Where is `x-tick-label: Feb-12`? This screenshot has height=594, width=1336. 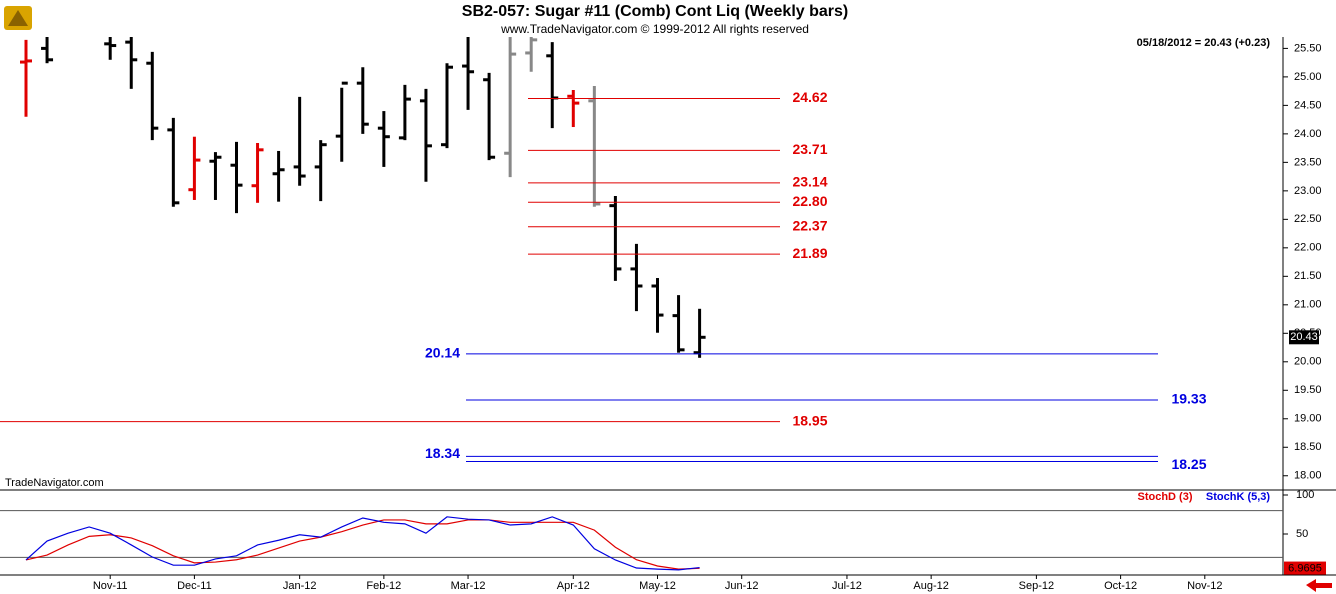 x-tick-label: Feb-12 is located at coordinates (383, 586).